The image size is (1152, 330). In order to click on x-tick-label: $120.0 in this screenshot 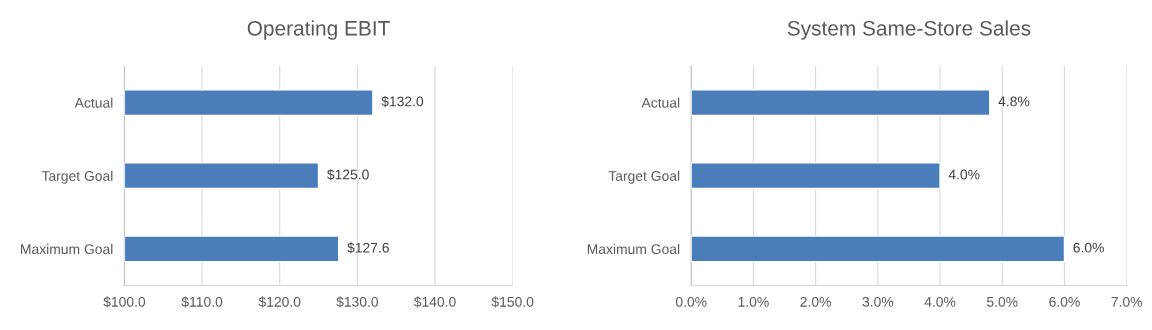, I will do `click(279, 302)`.